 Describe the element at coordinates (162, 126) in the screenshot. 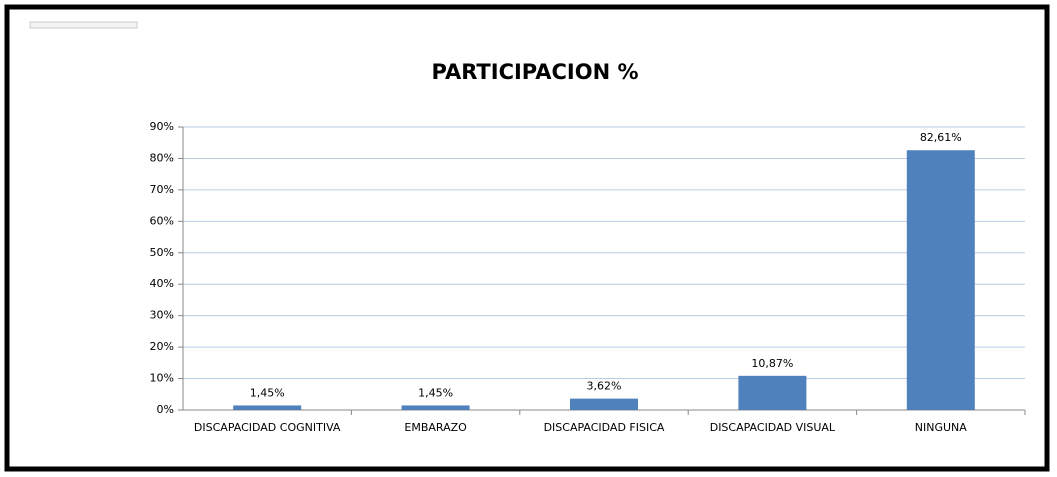

I see `y-tick-label: 90%` at that location.